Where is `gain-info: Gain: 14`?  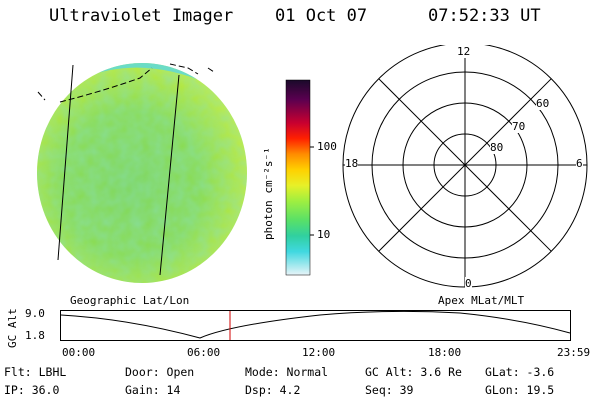
gain-info: Gain: 14 is located at coordinates (153, 390).